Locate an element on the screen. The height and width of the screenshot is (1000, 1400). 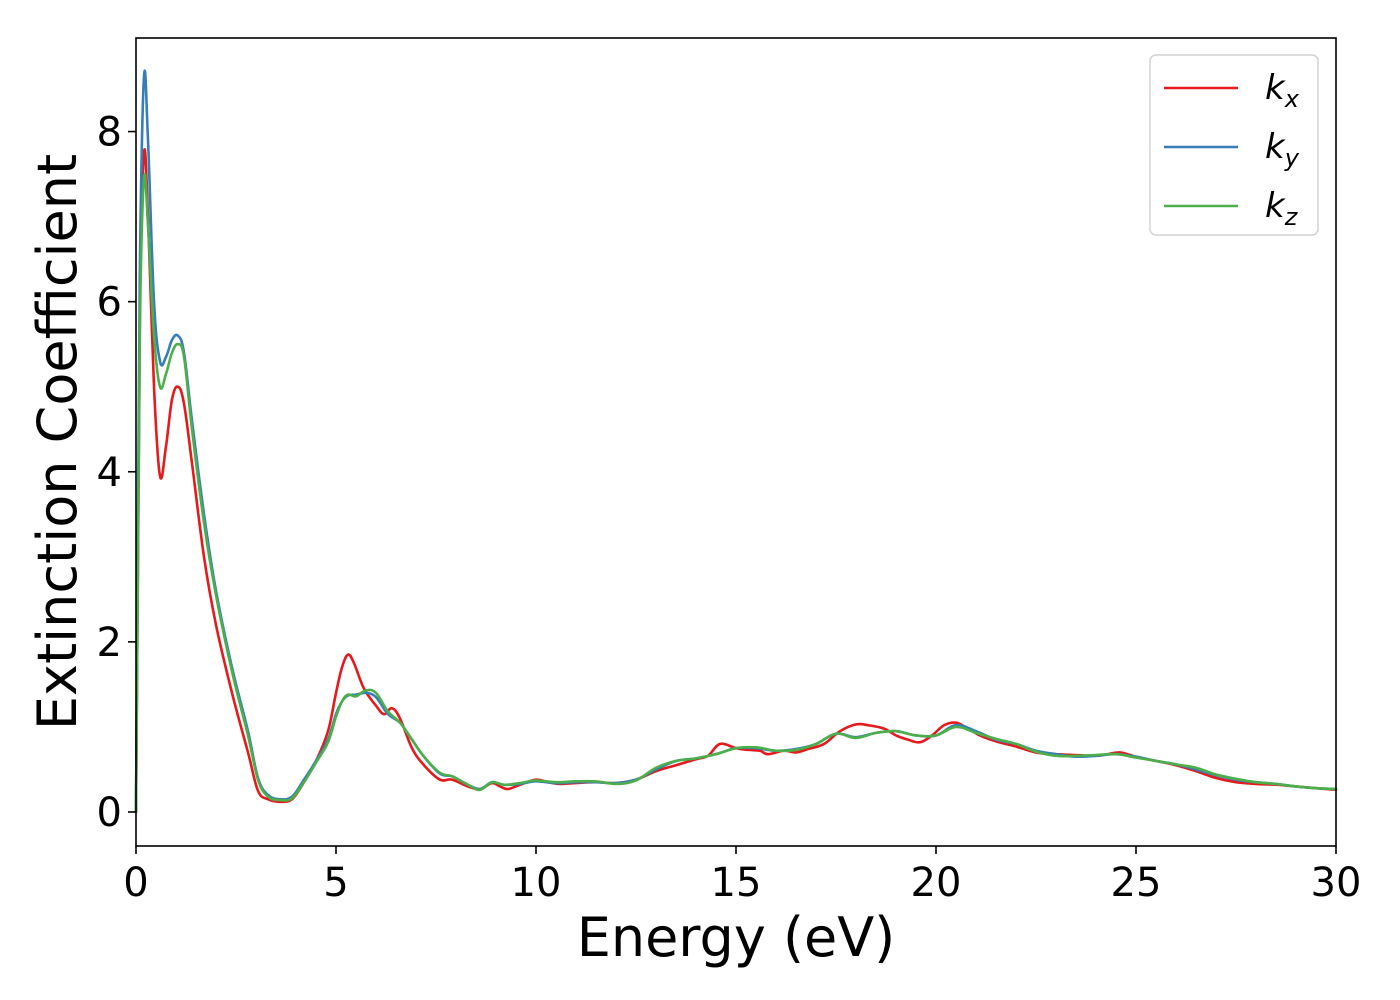
x-axis: 0 5 10 15 20 25 30 is located at coordinates (742, 876).